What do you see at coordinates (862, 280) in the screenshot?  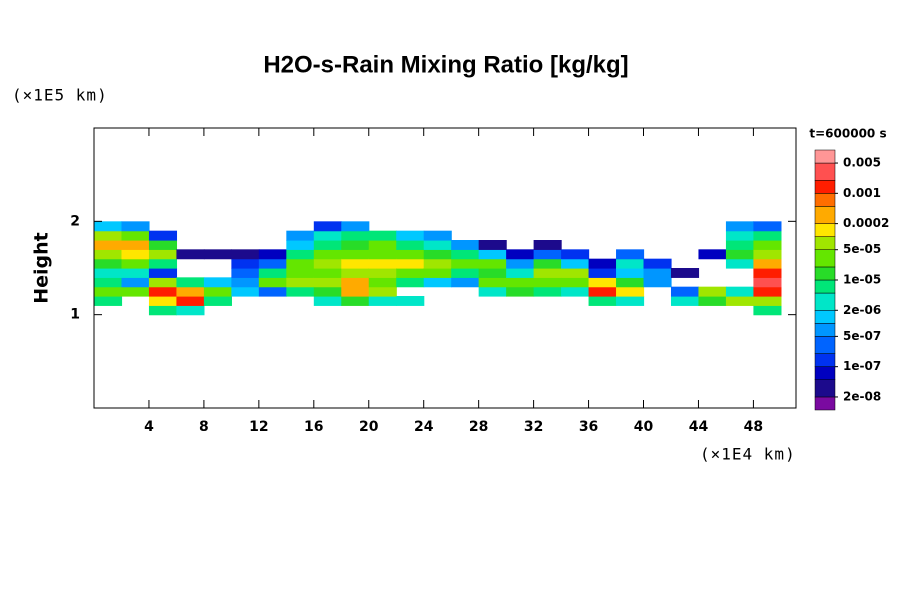 I see `colorbar-tick-label: 1e-05` at bounding box center [862, 280].